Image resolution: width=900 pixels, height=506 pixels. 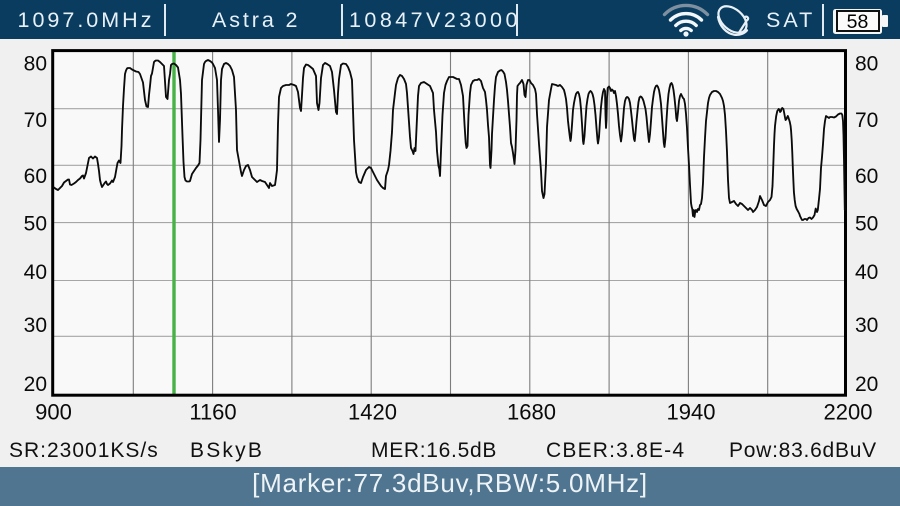 I want to click on svg-text: 1940, so click(x=691, y=412).